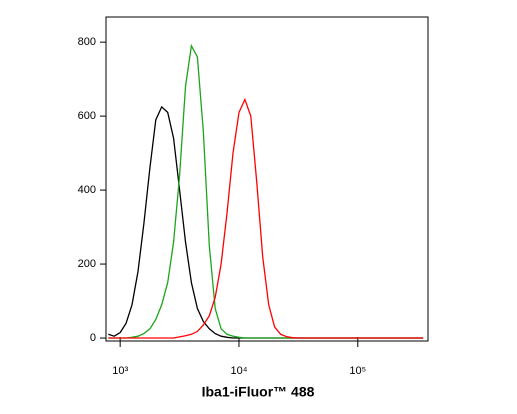 The width and height of the screenshot is (517, 414). Describe the element at coordinates (258, 392) in the screenshot. I see `x-axis-label: Iba1-iFluor™ 488` at that location.